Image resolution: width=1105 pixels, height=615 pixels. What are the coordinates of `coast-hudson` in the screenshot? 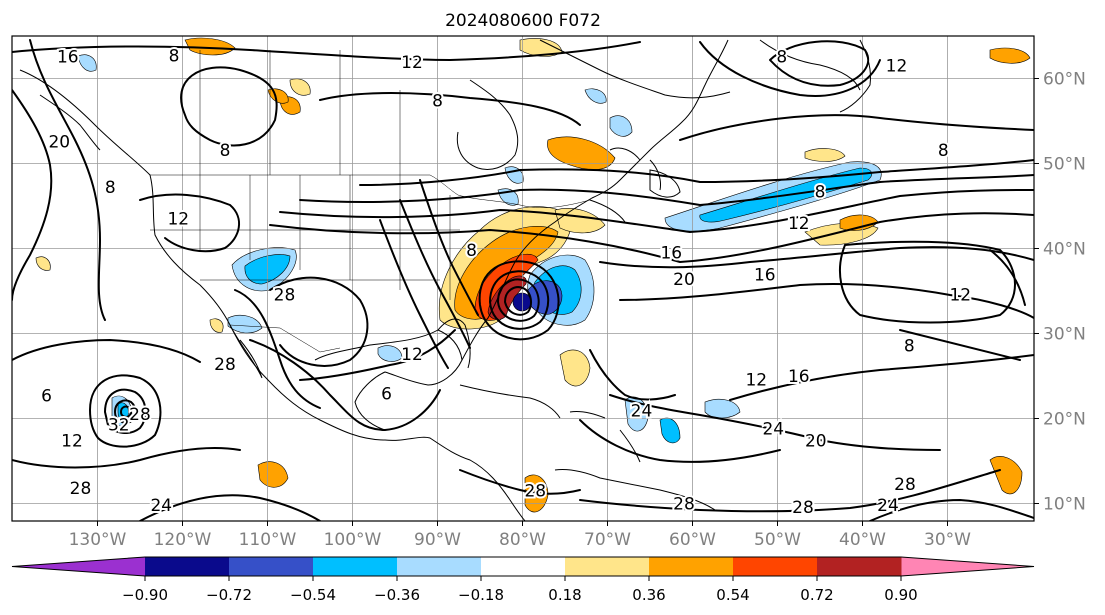 It's located at (487, 124).